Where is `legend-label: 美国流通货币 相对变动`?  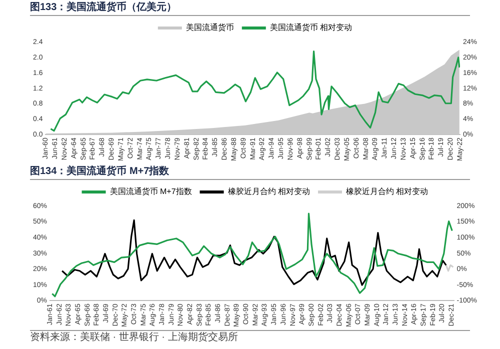 legend-label: 美国流通货币 相对变动 is located at coordinates (311, 27).